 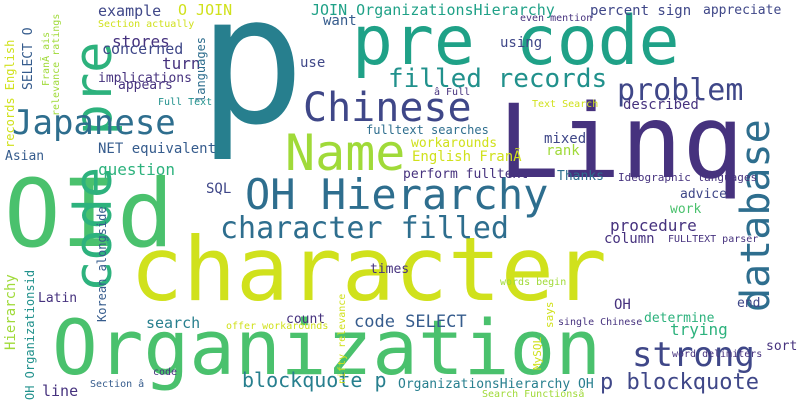 I want to click on word-records-english: records English, so click(x=10, y=93).